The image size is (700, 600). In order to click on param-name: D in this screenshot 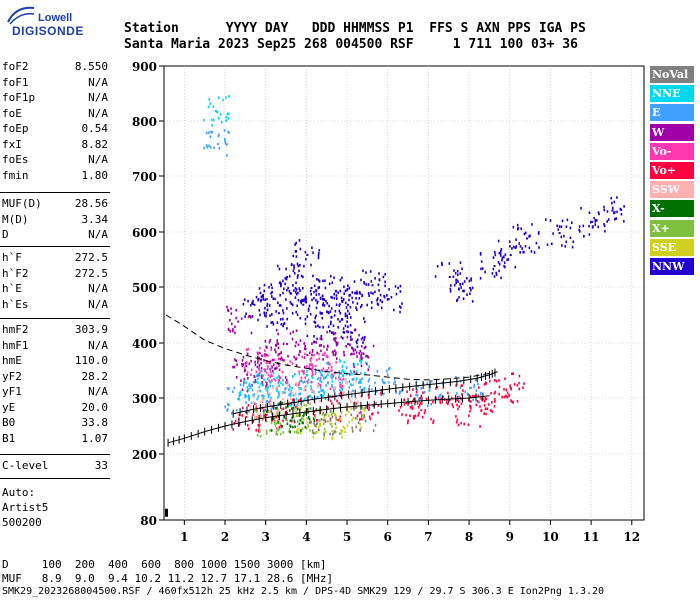, I will do `click(5, 234)`.